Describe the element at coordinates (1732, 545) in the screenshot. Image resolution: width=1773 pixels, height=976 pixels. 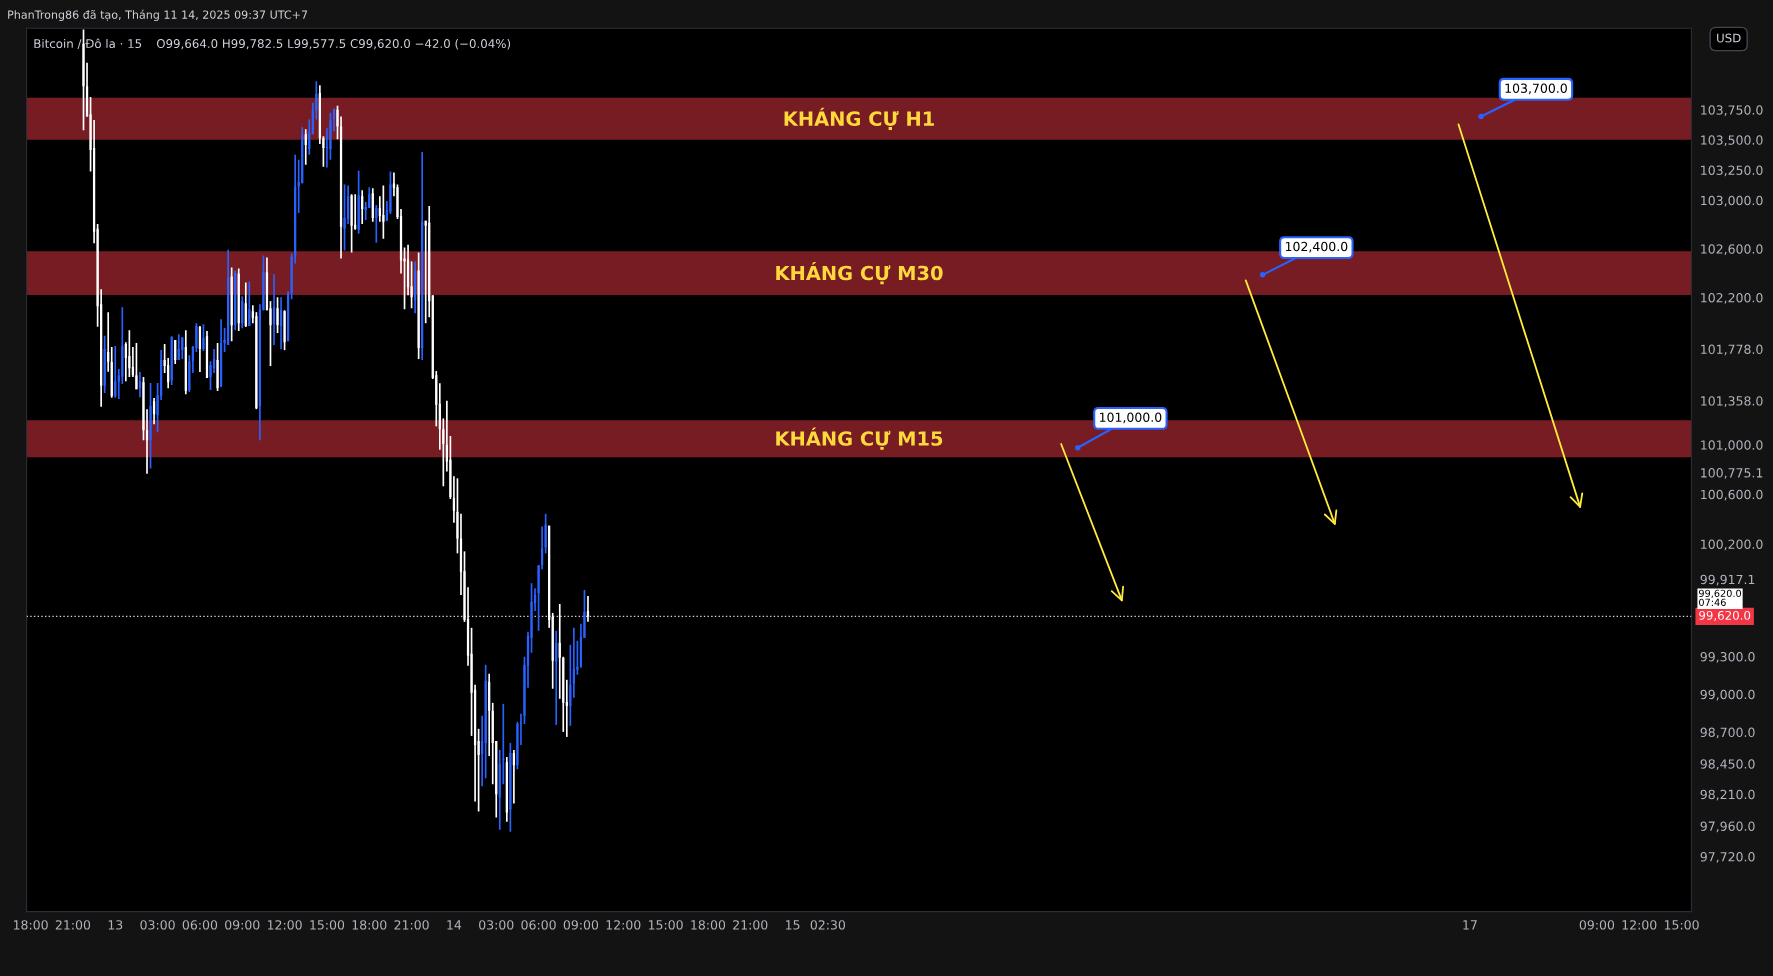
I see `y-tick-label: 100,200.0` at that location.